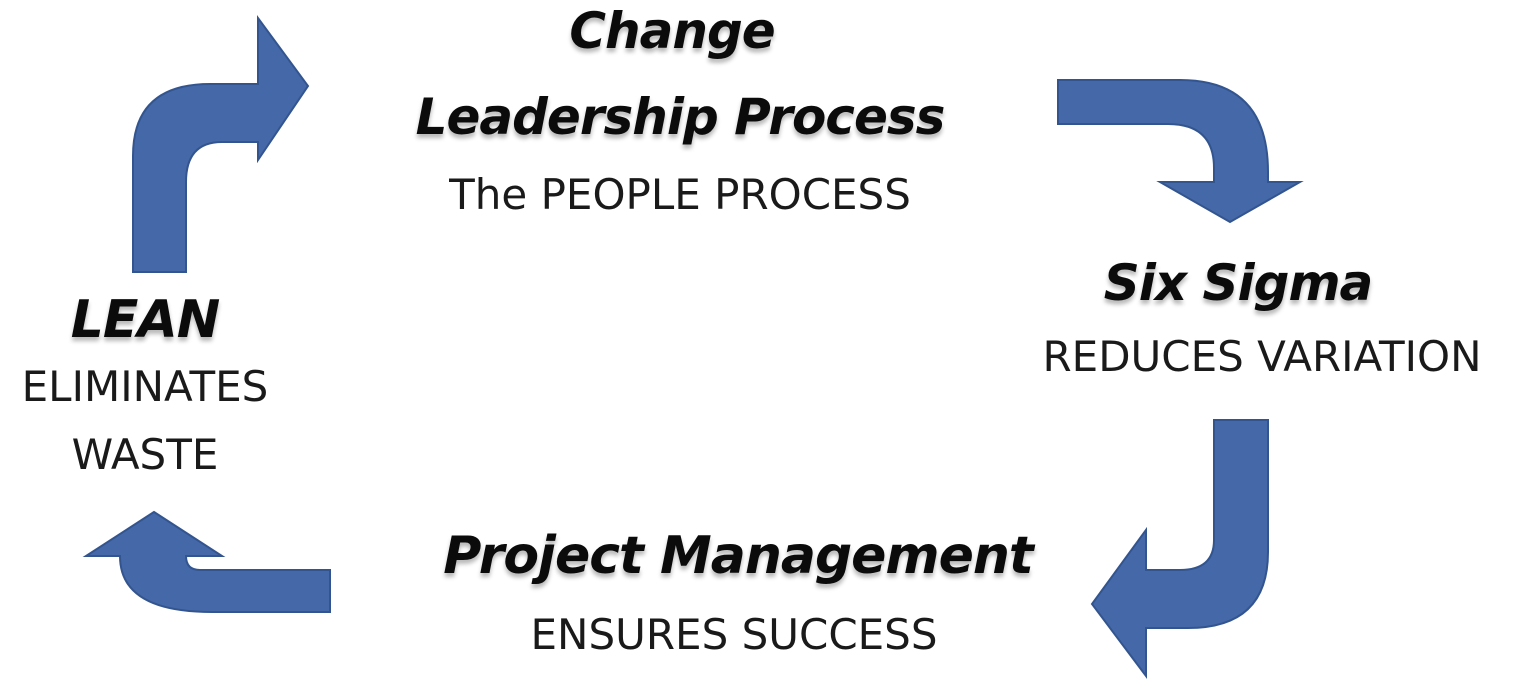  What do you see at coordinates (1179, 549) in the screenshot?
I see `arrow-sixsigma-to-pm` at bounding box center [1179, 549].